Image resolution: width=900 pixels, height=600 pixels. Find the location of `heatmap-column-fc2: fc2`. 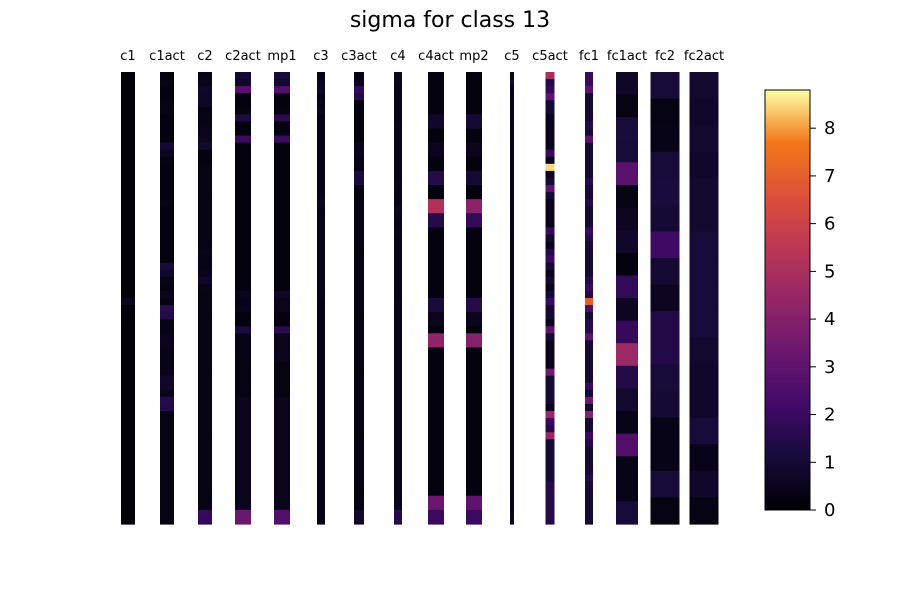

heatmap-column-fc2: fc2 is located at coordinates (665, 287).